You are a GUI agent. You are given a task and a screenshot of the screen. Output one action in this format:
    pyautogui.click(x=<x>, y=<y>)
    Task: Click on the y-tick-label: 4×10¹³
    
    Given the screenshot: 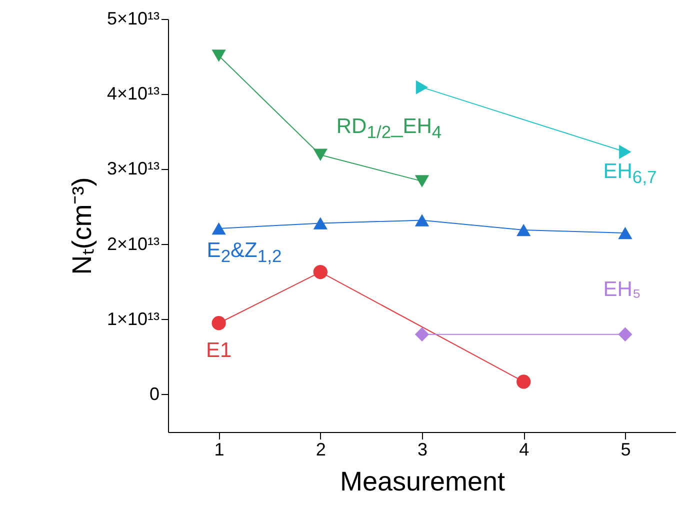 What is the action you would take?
    pyautogui.click(x=133, y=94)
    